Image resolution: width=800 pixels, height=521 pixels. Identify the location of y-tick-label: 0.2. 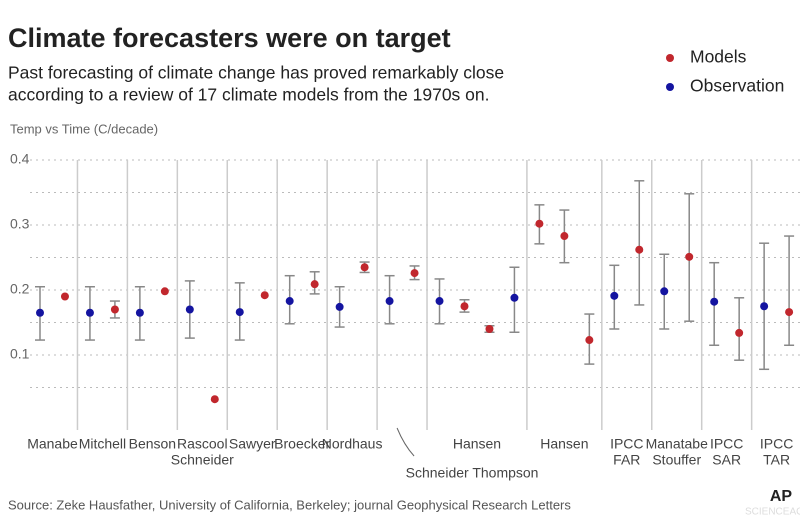
(20, 289).